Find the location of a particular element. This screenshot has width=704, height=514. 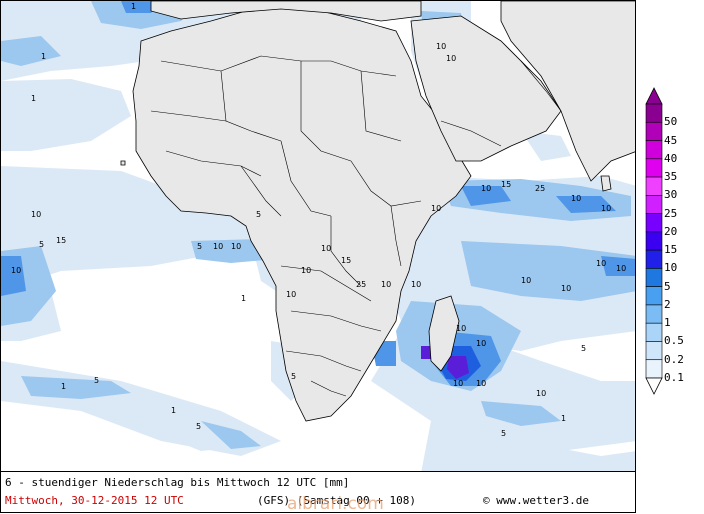

scale-bar is located at coordinates (654, 241).